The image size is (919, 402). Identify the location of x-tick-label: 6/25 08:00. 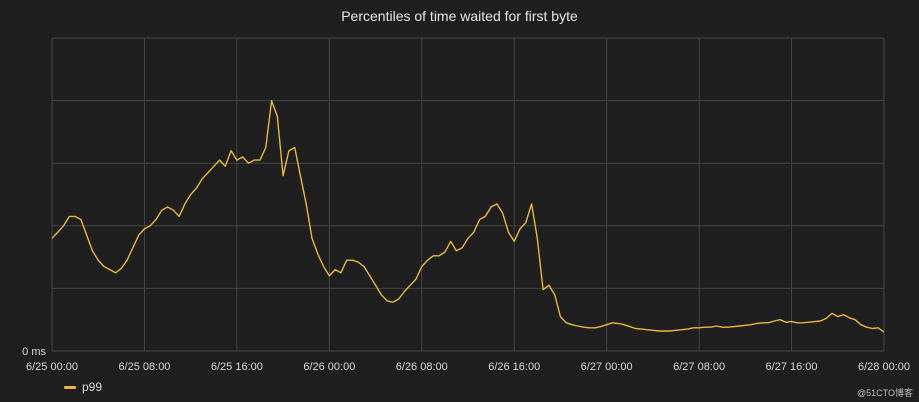
(144, 367).